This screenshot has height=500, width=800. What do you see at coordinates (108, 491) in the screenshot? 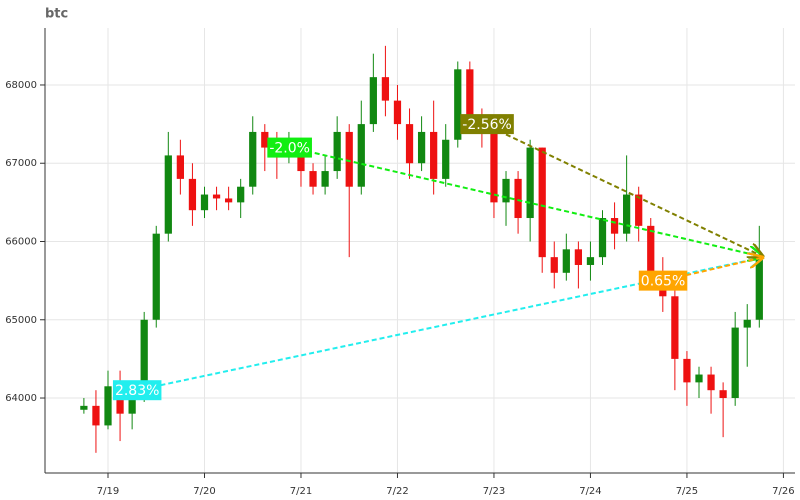
I see `x-tick-label: 7/19` at bounding box center [108, 491].